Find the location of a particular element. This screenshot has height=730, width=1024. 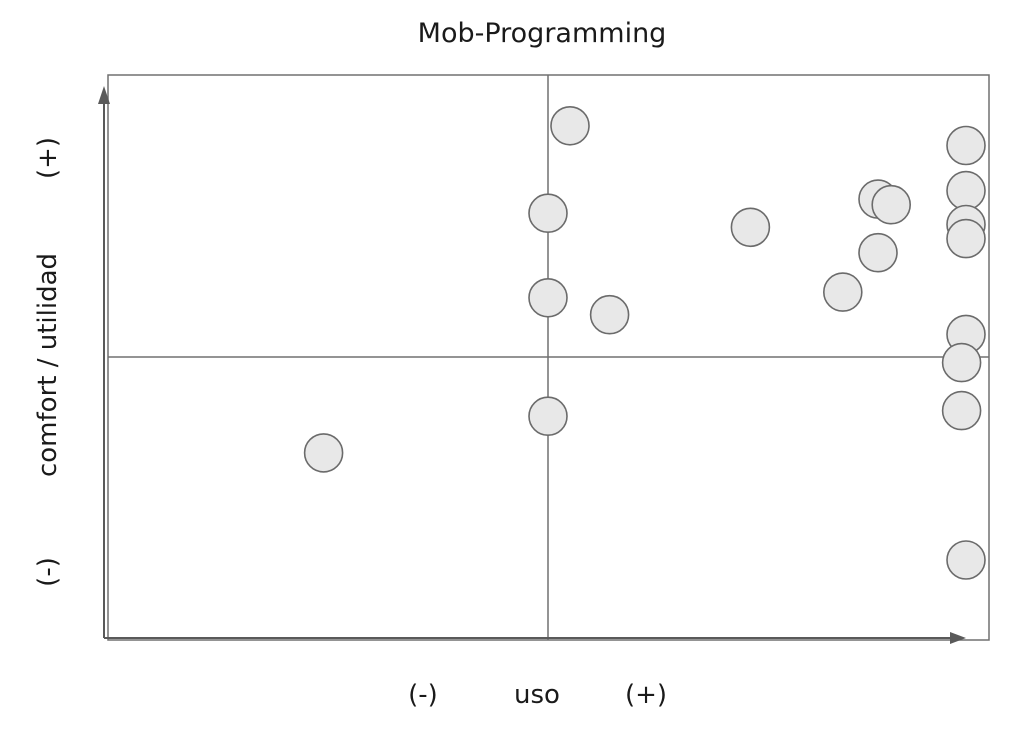

y-axis-plus-label: (+) is located at coordinates (48, 158).